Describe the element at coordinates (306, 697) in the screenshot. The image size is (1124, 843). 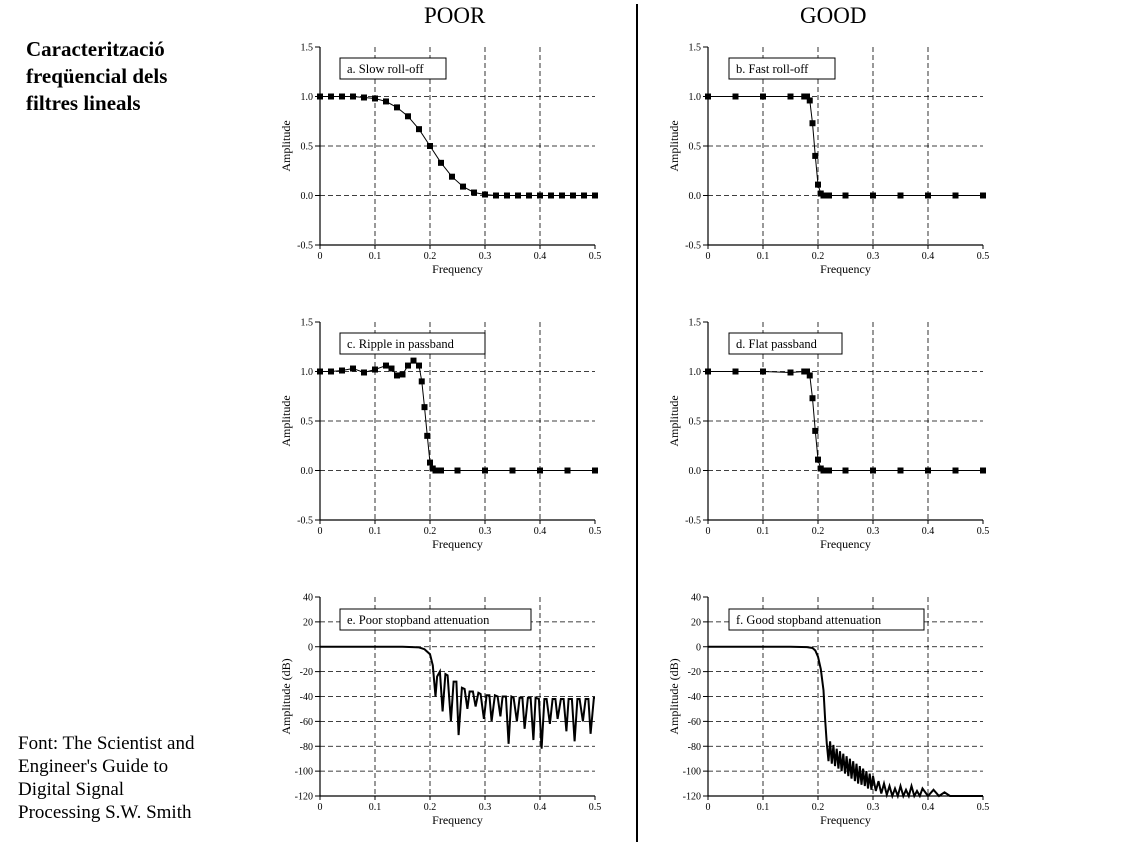
I see `y-tick-label: -40` at that location.